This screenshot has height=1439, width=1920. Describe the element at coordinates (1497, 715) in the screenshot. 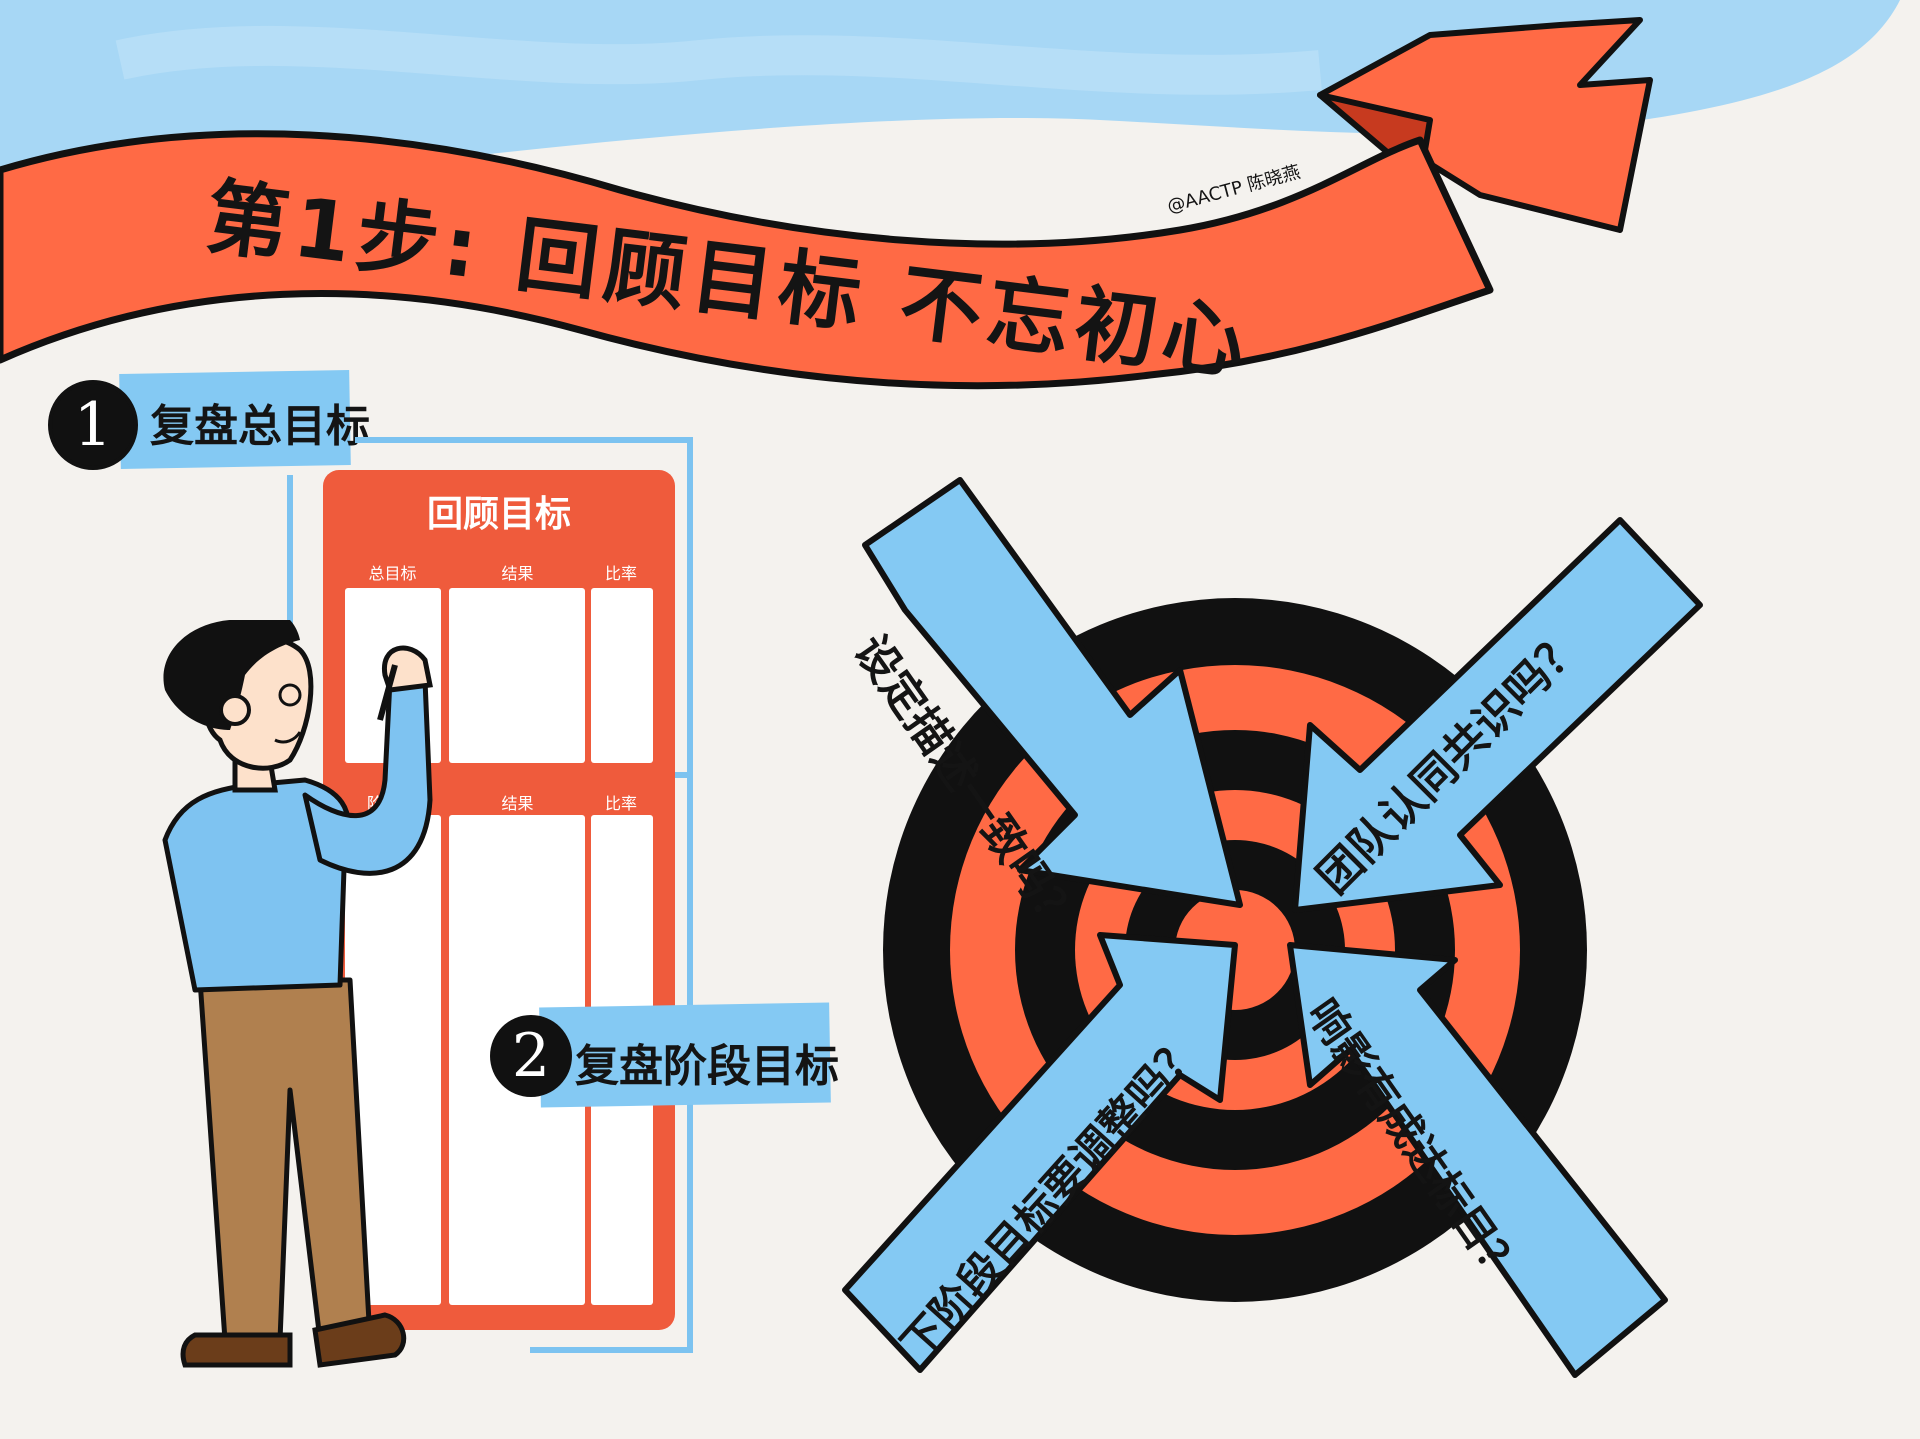

I see `arrow-top-right` at that location.